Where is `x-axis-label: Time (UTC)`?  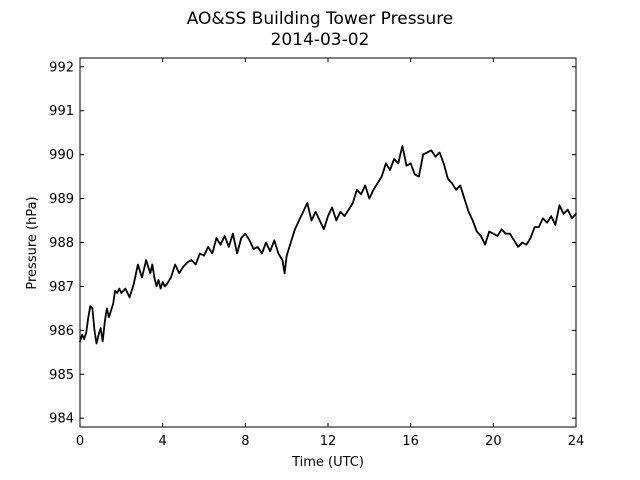
x-axis-label: Time (UTC) is located at coordinates (327, 462).